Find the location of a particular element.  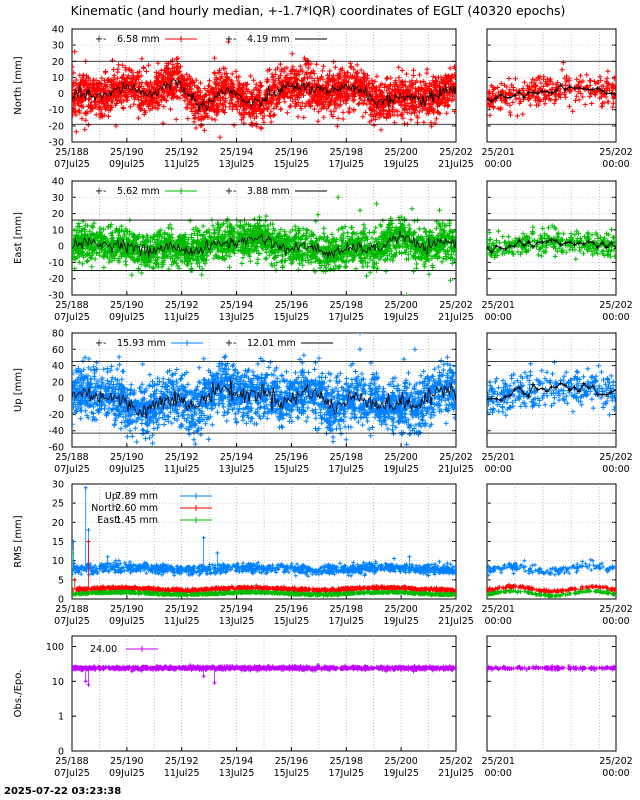

north-median-zoom-markers is located at coordinates (551, 92).